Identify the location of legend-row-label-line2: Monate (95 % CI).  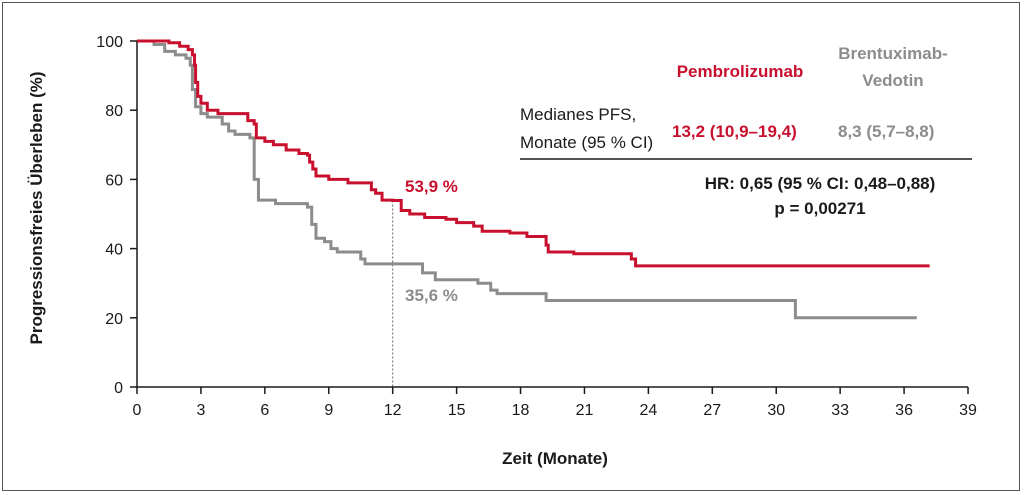
(586, 142).